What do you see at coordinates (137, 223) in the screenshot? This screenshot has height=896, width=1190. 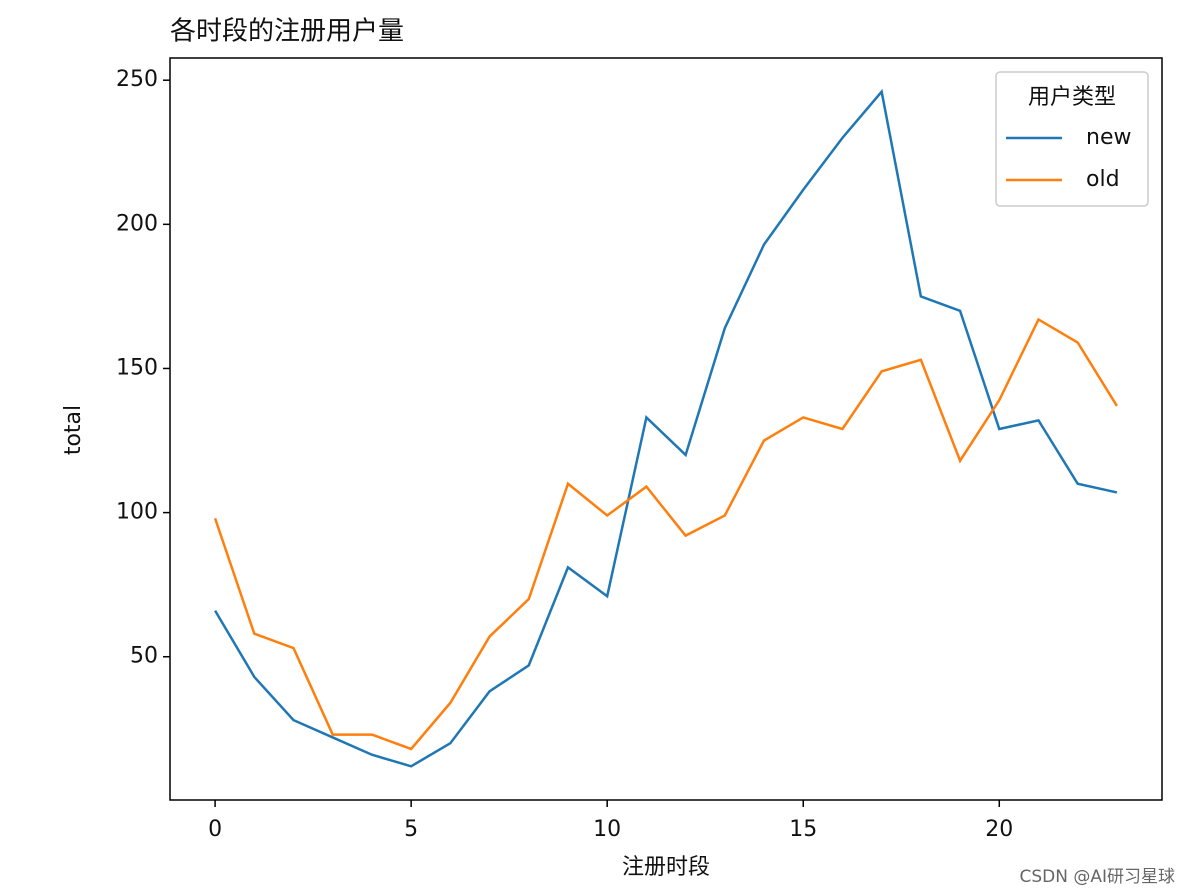 I see `y-tick-label: 200` at bounding box center [137, 223].